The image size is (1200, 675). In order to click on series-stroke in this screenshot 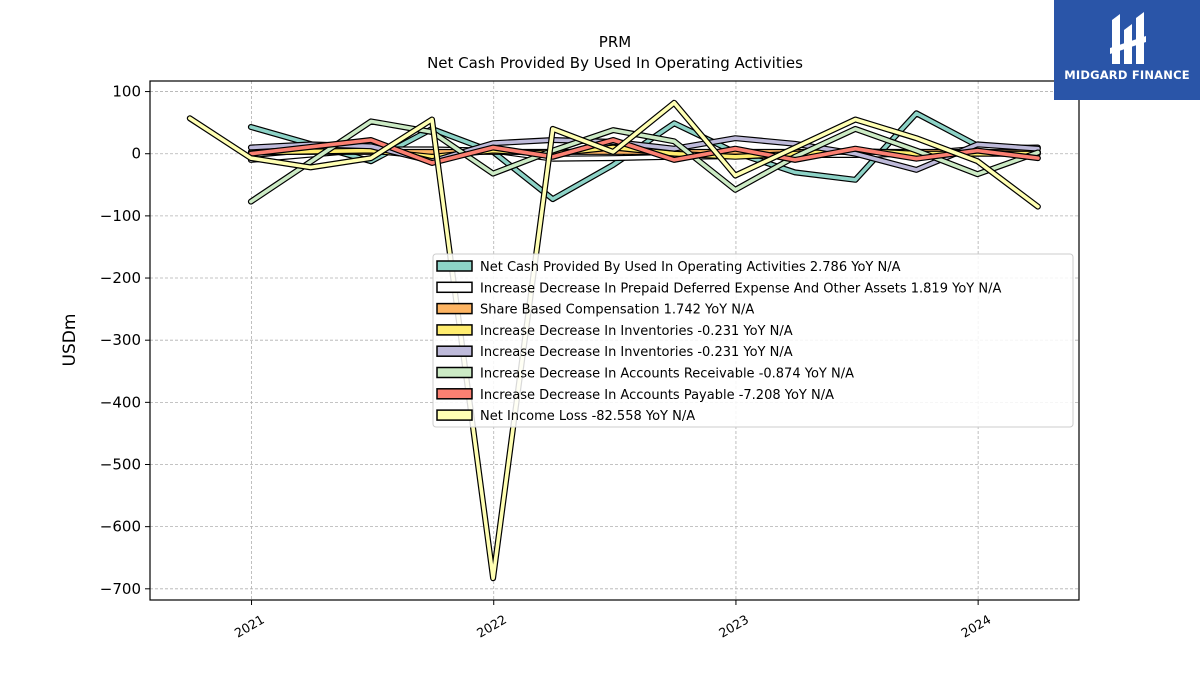, I will do `click(644, 151)`.